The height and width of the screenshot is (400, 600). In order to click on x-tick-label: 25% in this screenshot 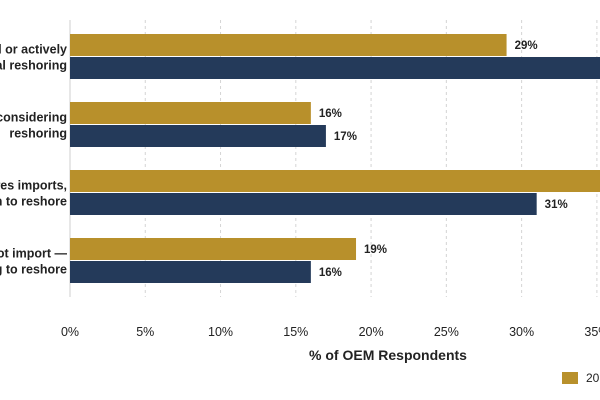, I will do `click(446, 332)`.